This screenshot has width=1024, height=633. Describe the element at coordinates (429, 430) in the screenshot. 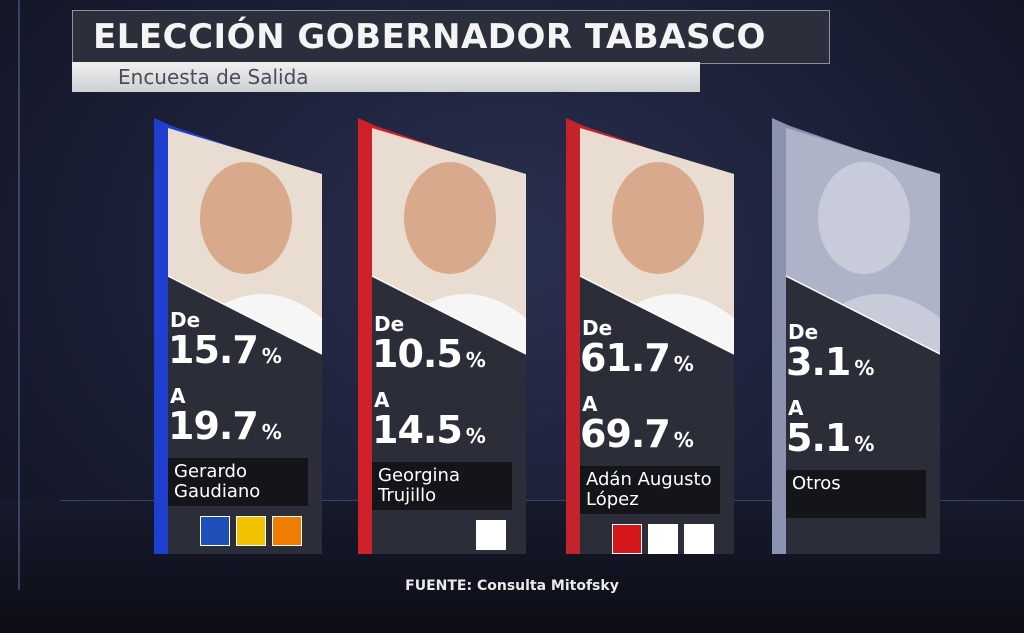

I see `to-value: 14.5%` at that location.